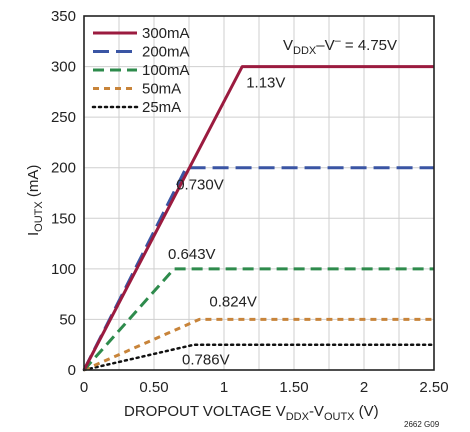 Image resolution: width=470 pixels, height=432 pixels. What do you see at coordinates (293, 387) in the screenshot?
I see `x-tick-label: 1.50` at bounding box center [293, 387].